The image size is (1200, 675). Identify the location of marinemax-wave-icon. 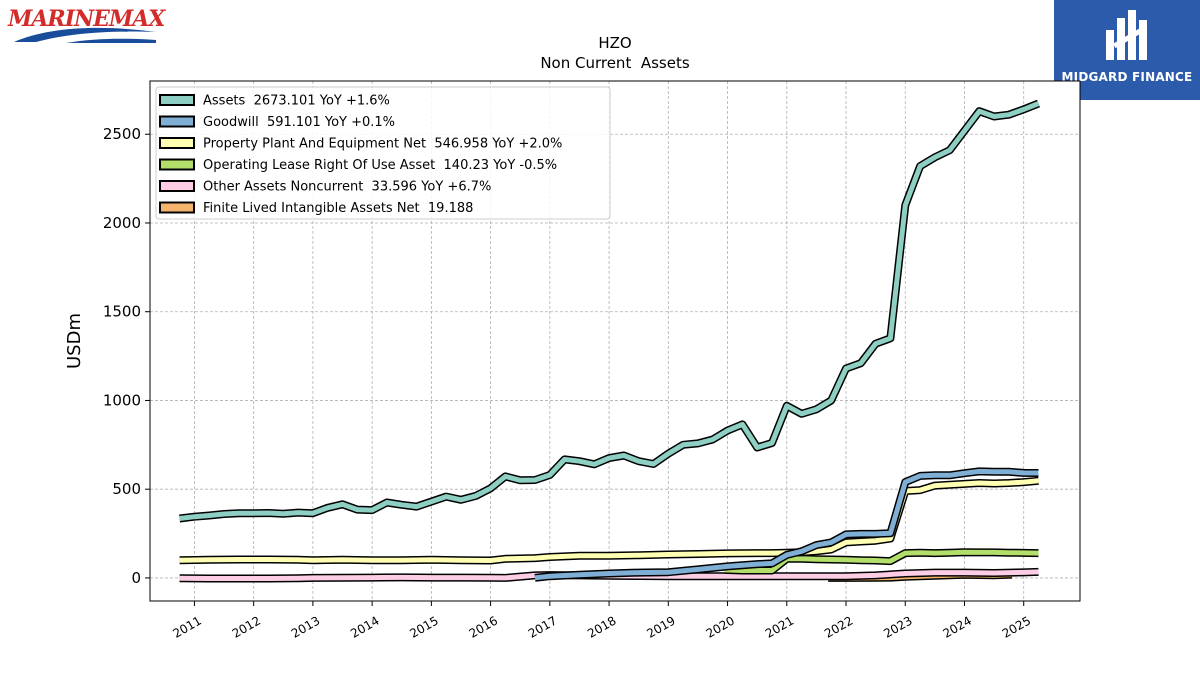
(85, 35).